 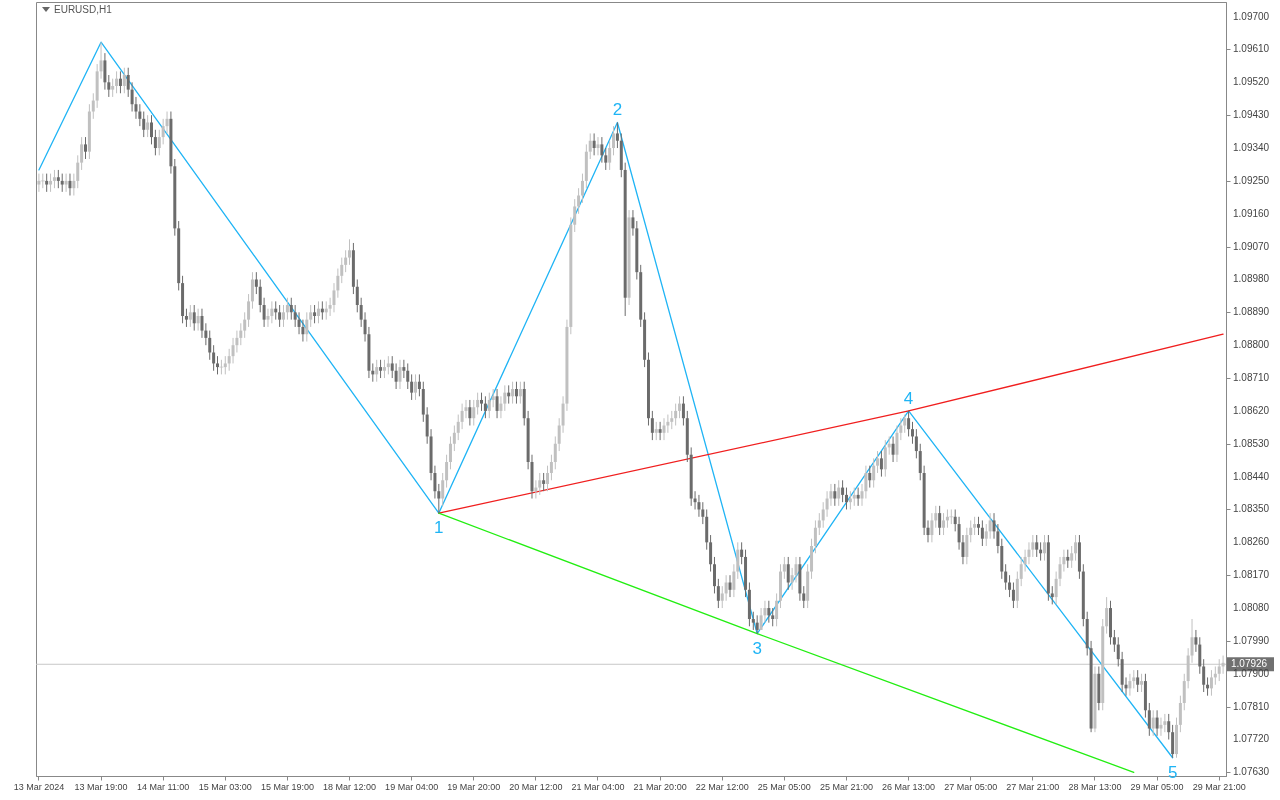 I want to click on y-tick-label: 1.07720, so click(x=1251, y=739).